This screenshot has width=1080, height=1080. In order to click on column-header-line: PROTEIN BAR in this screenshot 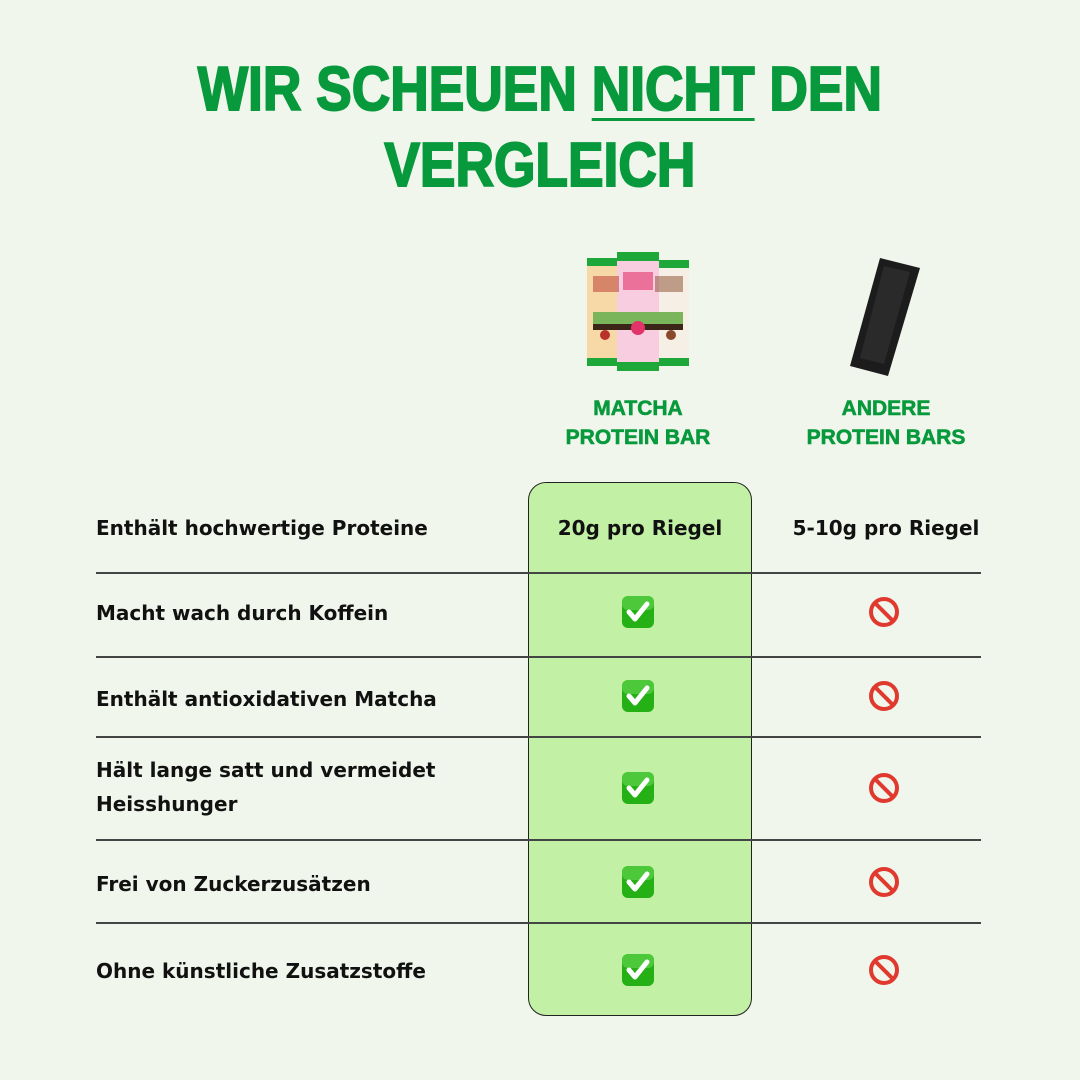, I will do `click(638, 438)`.